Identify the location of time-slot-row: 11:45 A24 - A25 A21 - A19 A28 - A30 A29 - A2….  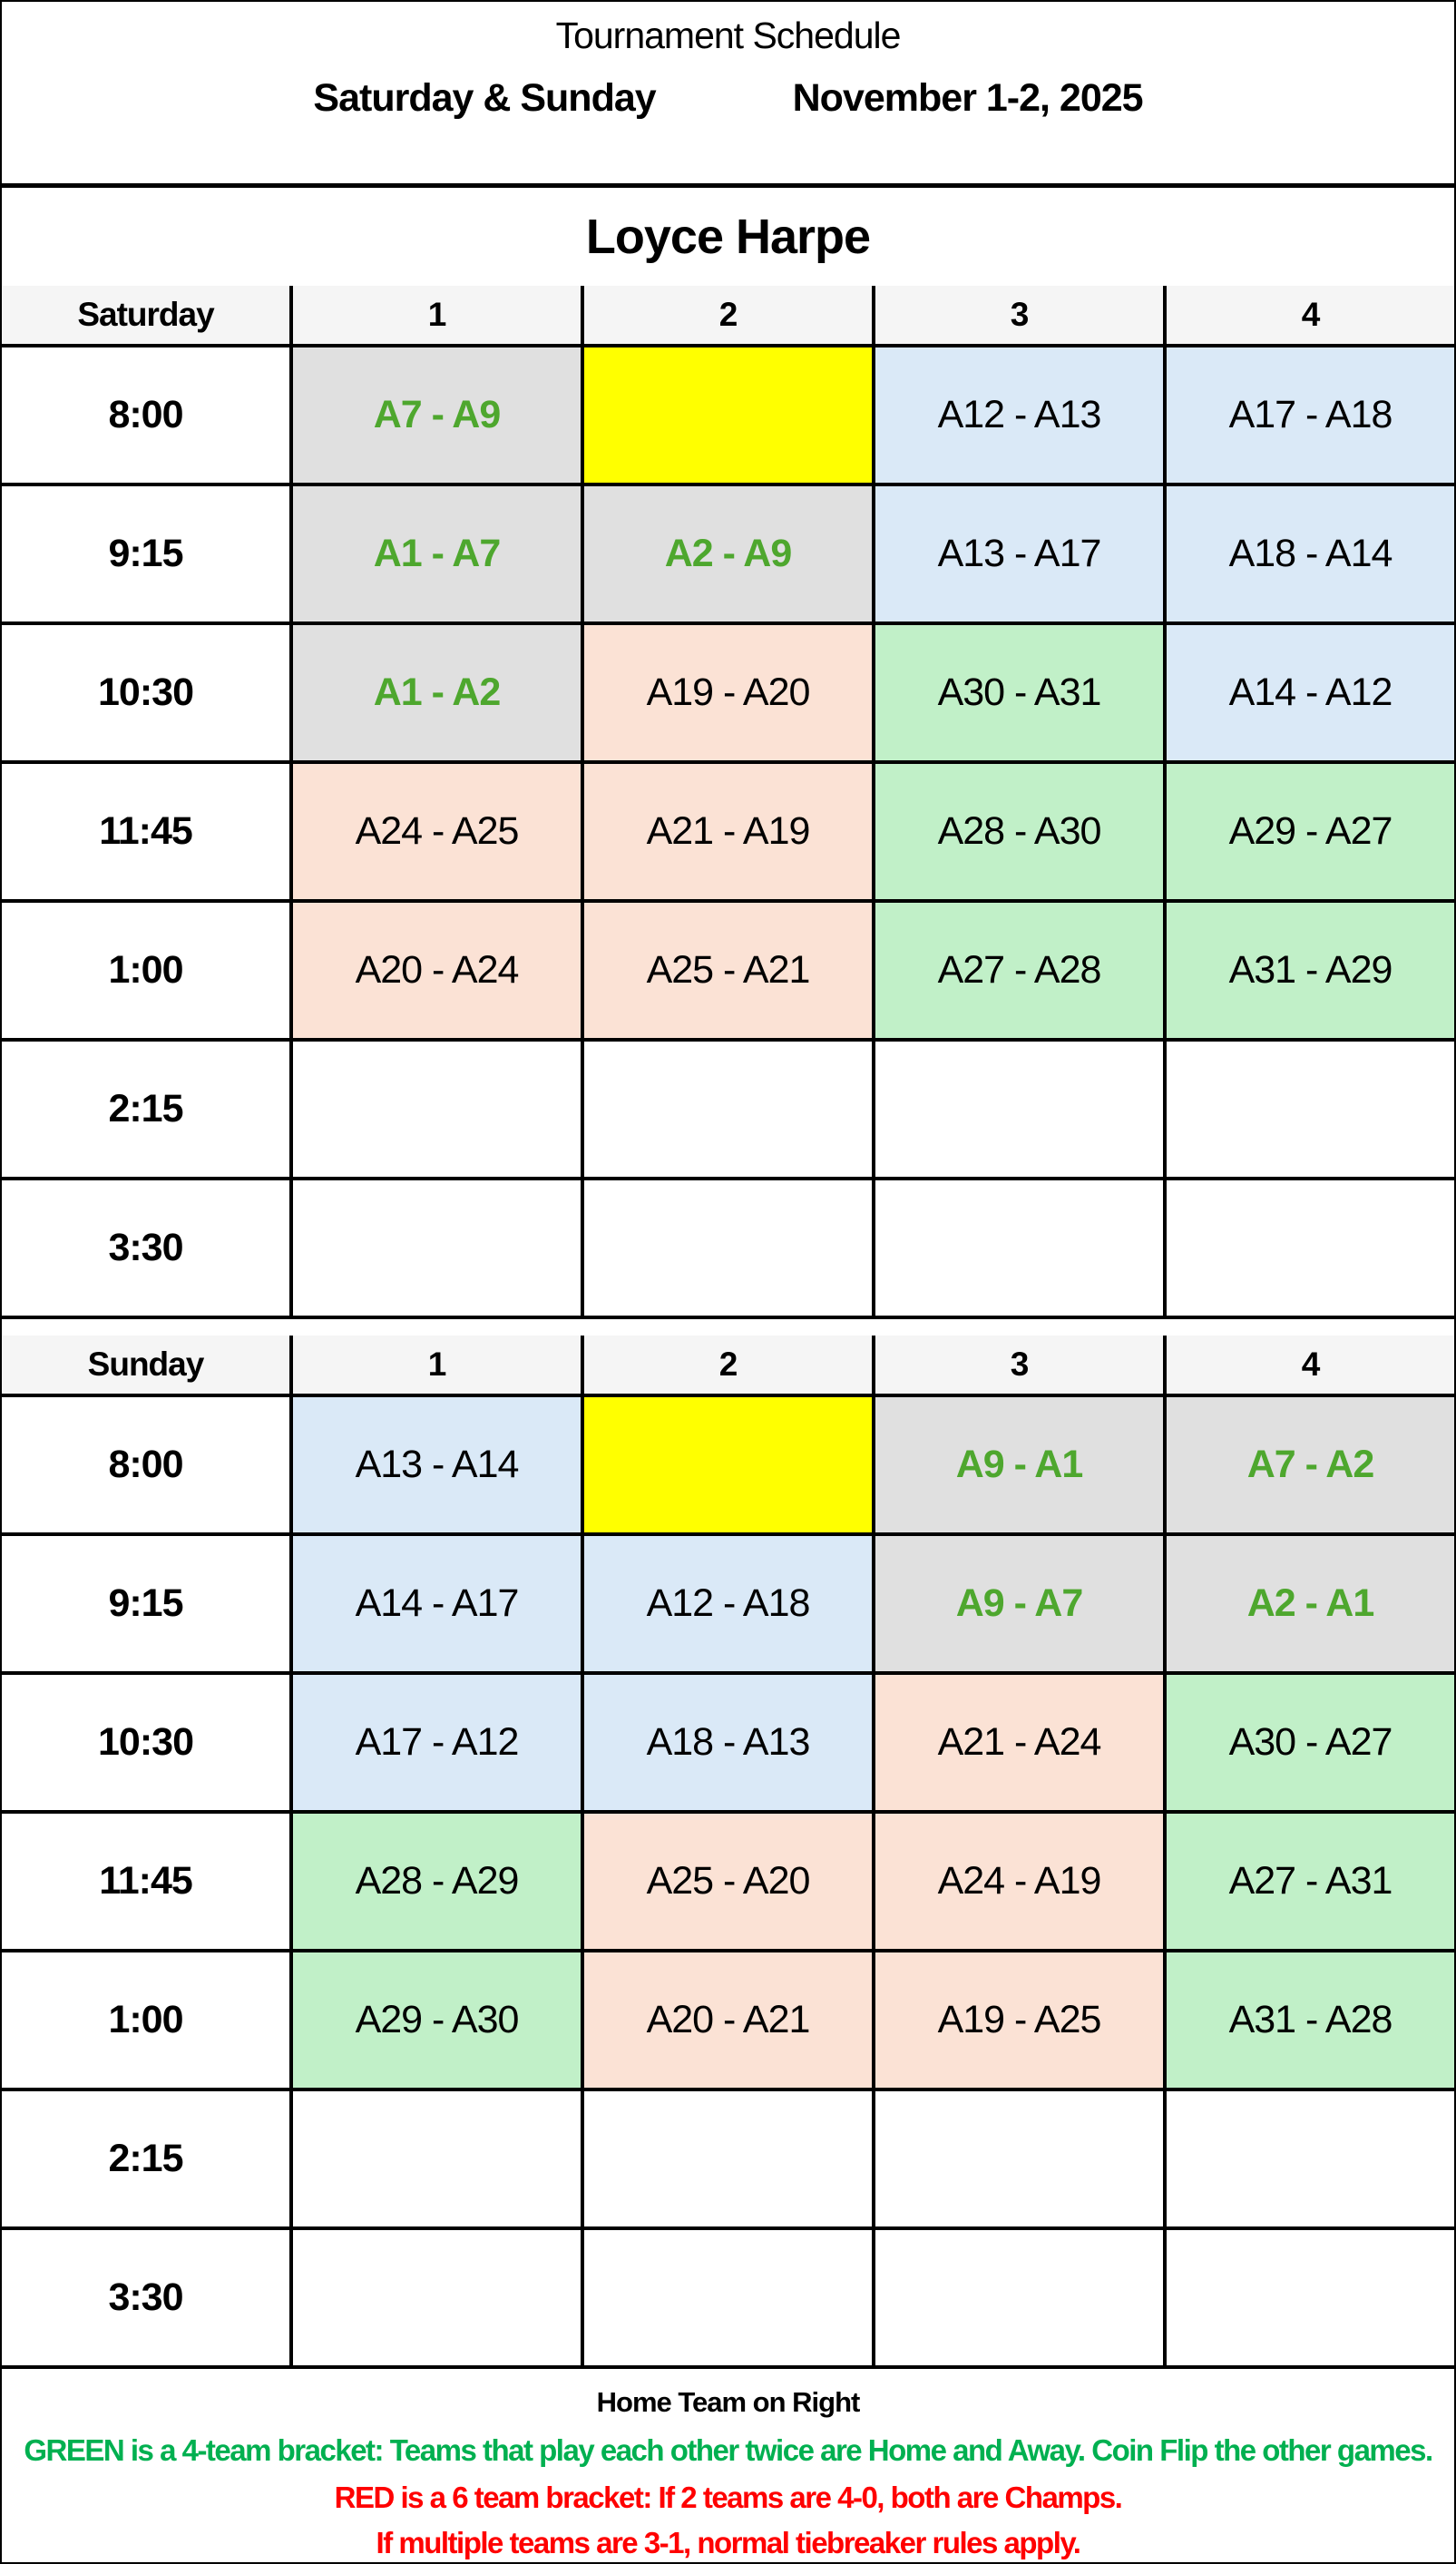
(728, 833).